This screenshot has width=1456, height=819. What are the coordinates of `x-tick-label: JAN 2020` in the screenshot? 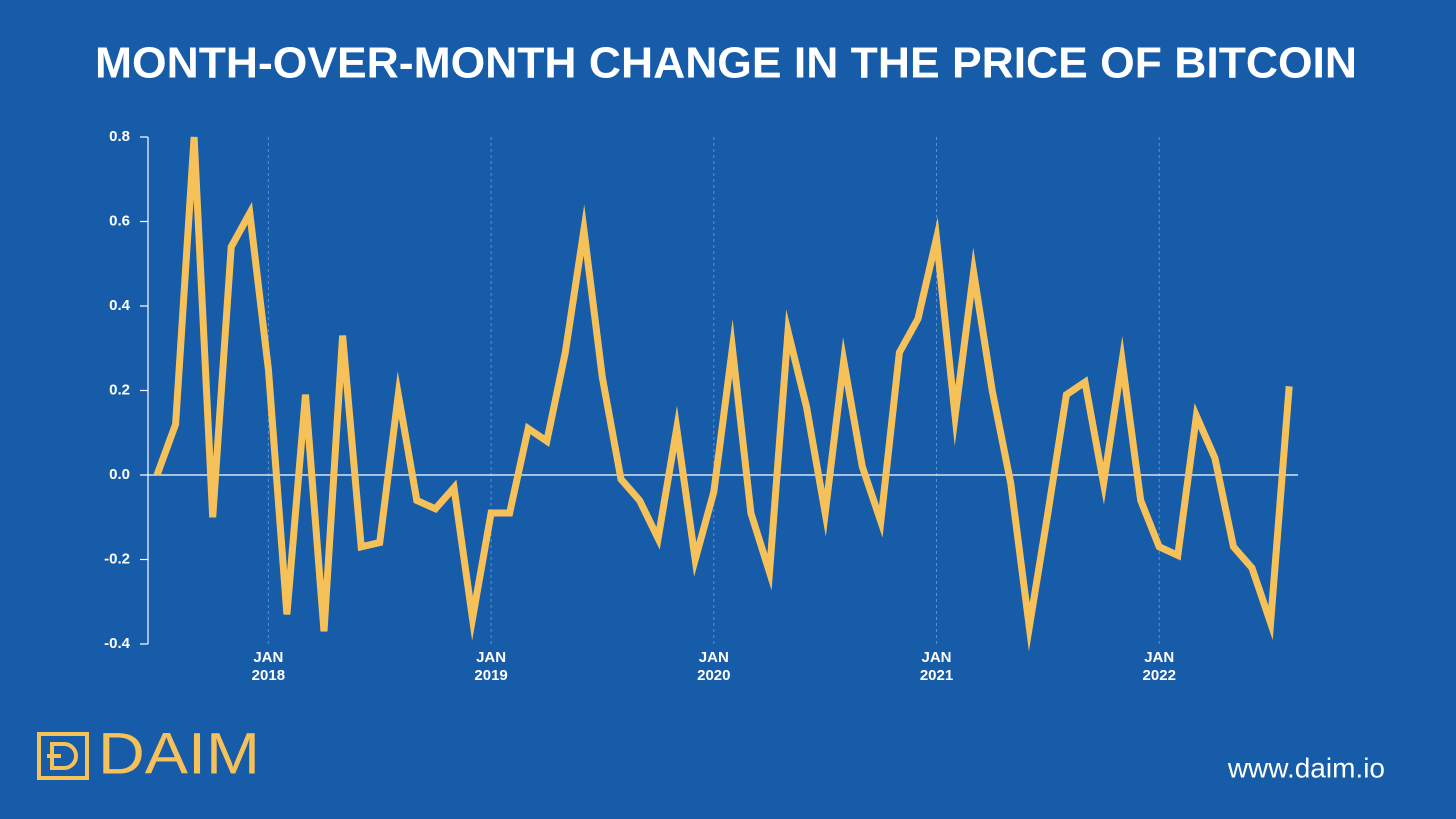 It's located at (713, 666).